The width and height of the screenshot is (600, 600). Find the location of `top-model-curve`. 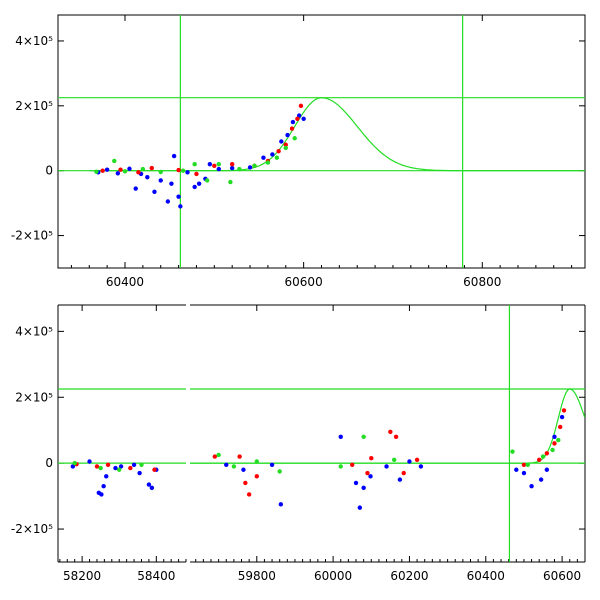

top-model-curve is located at coordinates (335, 134).